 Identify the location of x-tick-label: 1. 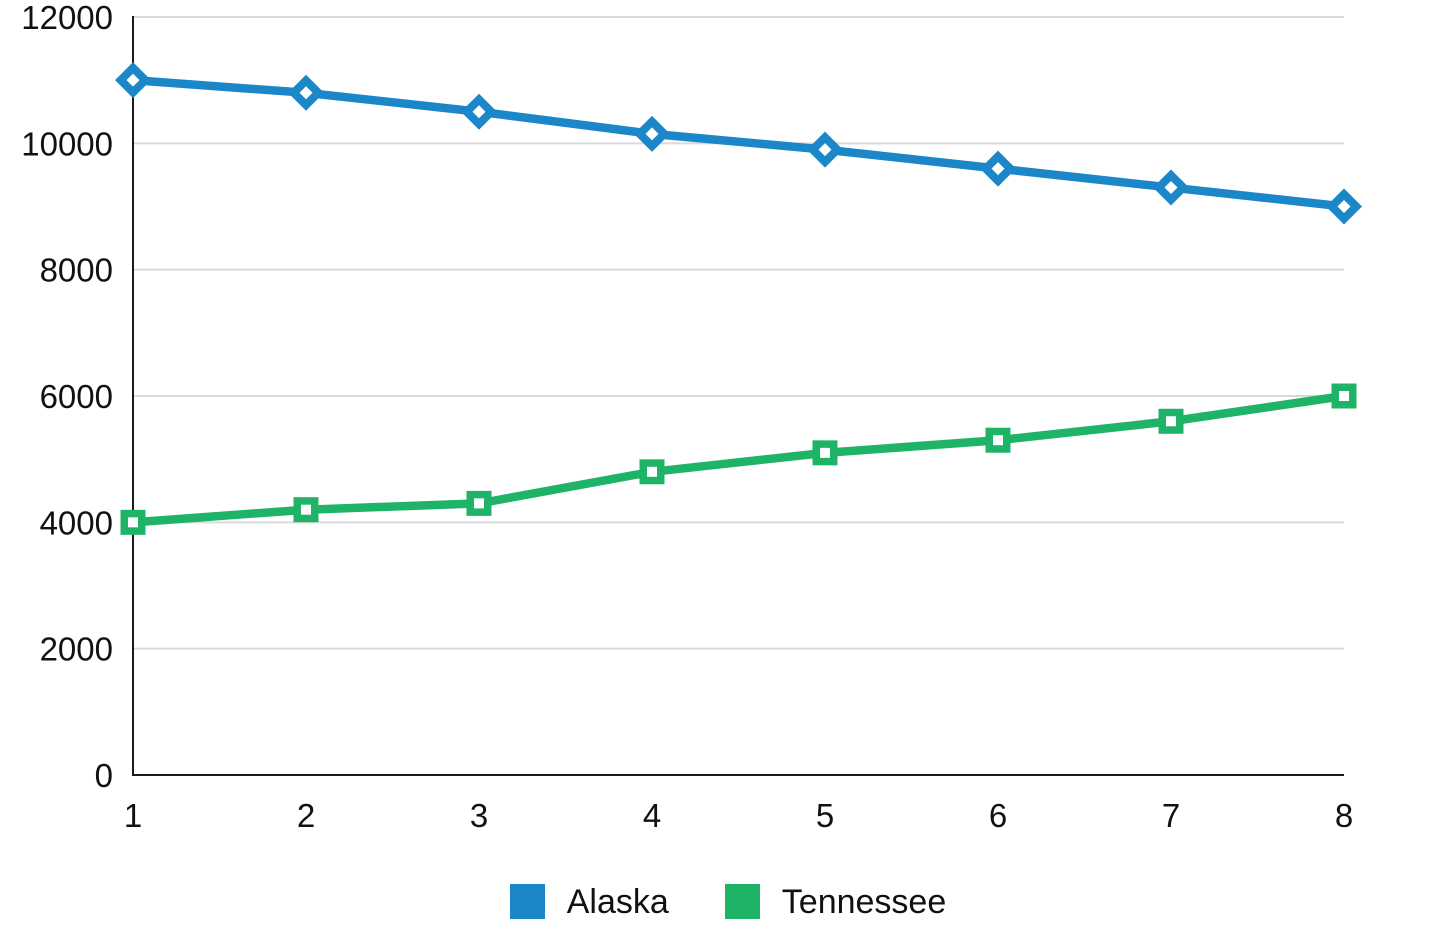
(133, 815).